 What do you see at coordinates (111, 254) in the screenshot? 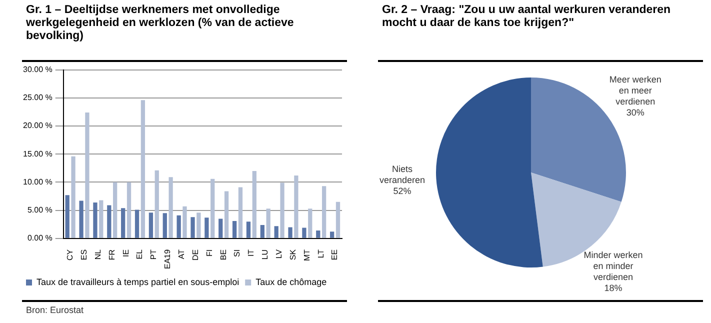
I see `x-tick-label: FR` at bounding box center [111, 254].